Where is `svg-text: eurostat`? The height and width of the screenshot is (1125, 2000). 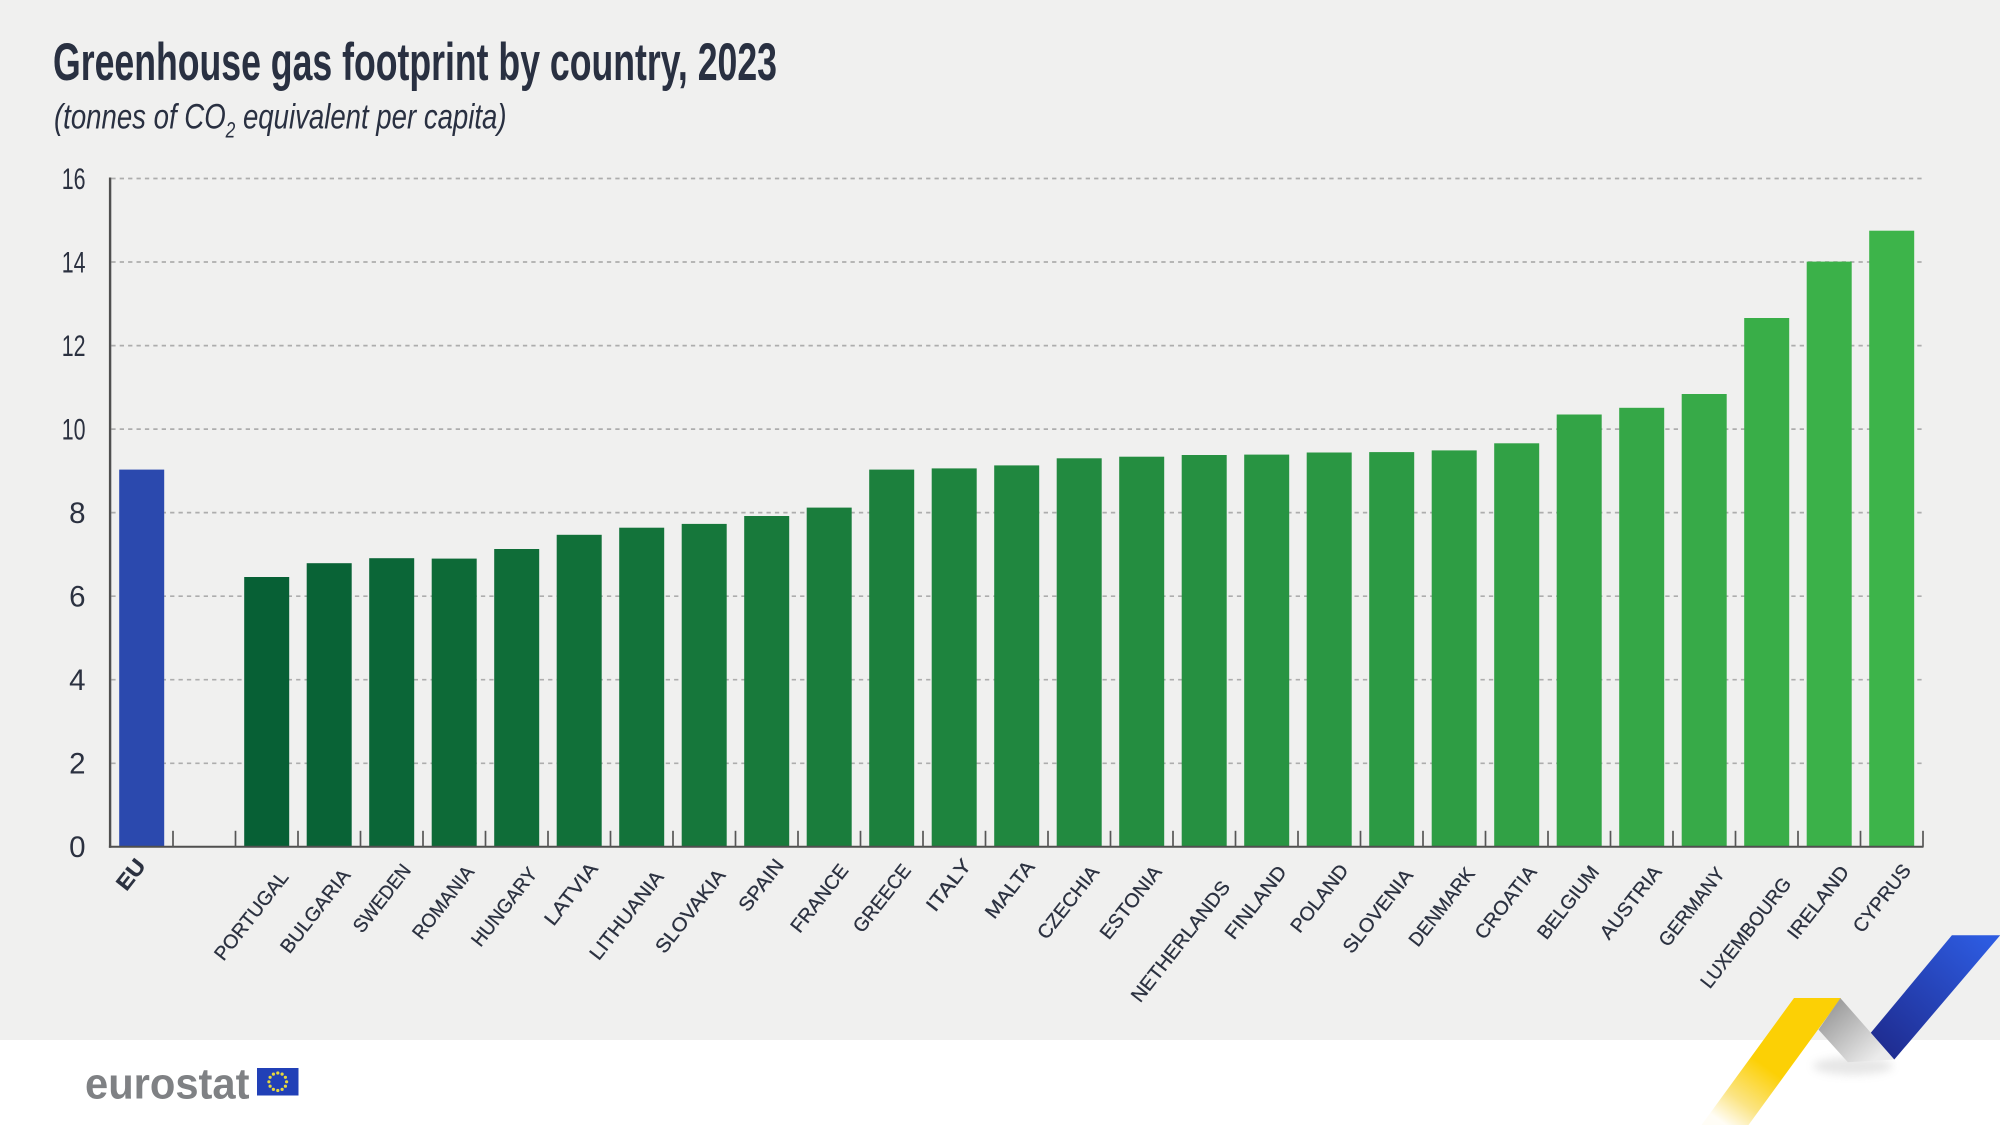 svg-text: eurostat is located at coordinates (167, 1084).